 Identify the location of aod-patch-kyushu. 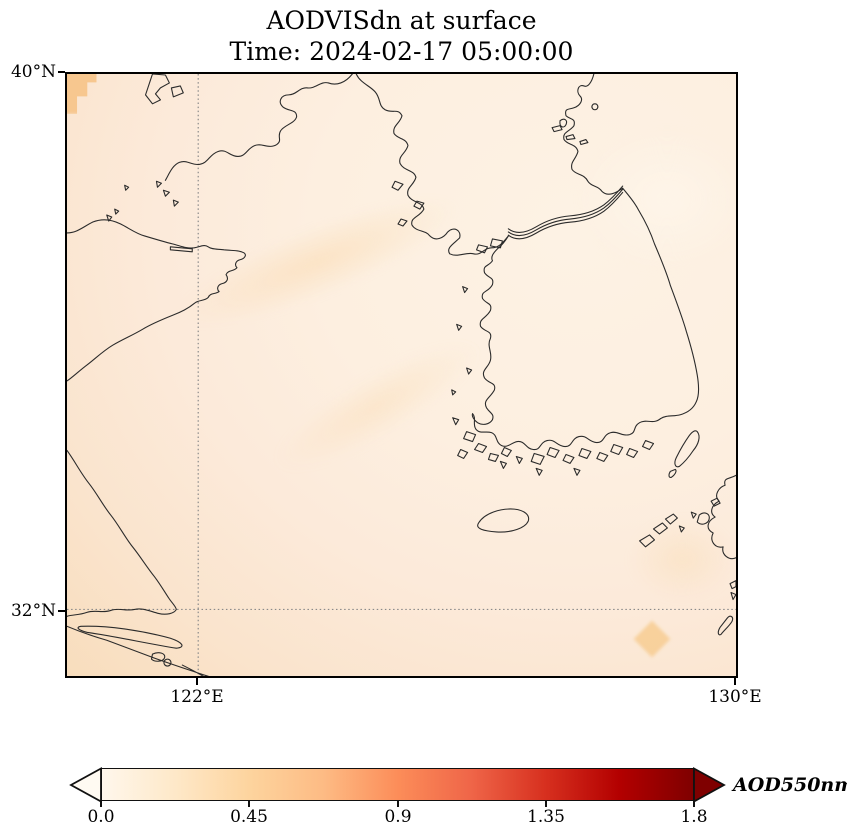
(674, 559).